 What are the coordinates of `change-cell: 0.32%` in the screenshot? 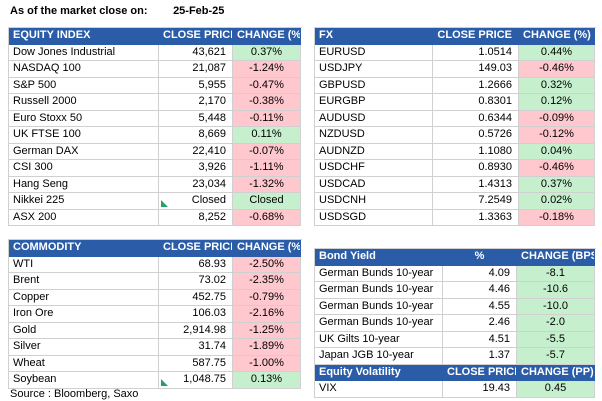 It's located at (557, 85).